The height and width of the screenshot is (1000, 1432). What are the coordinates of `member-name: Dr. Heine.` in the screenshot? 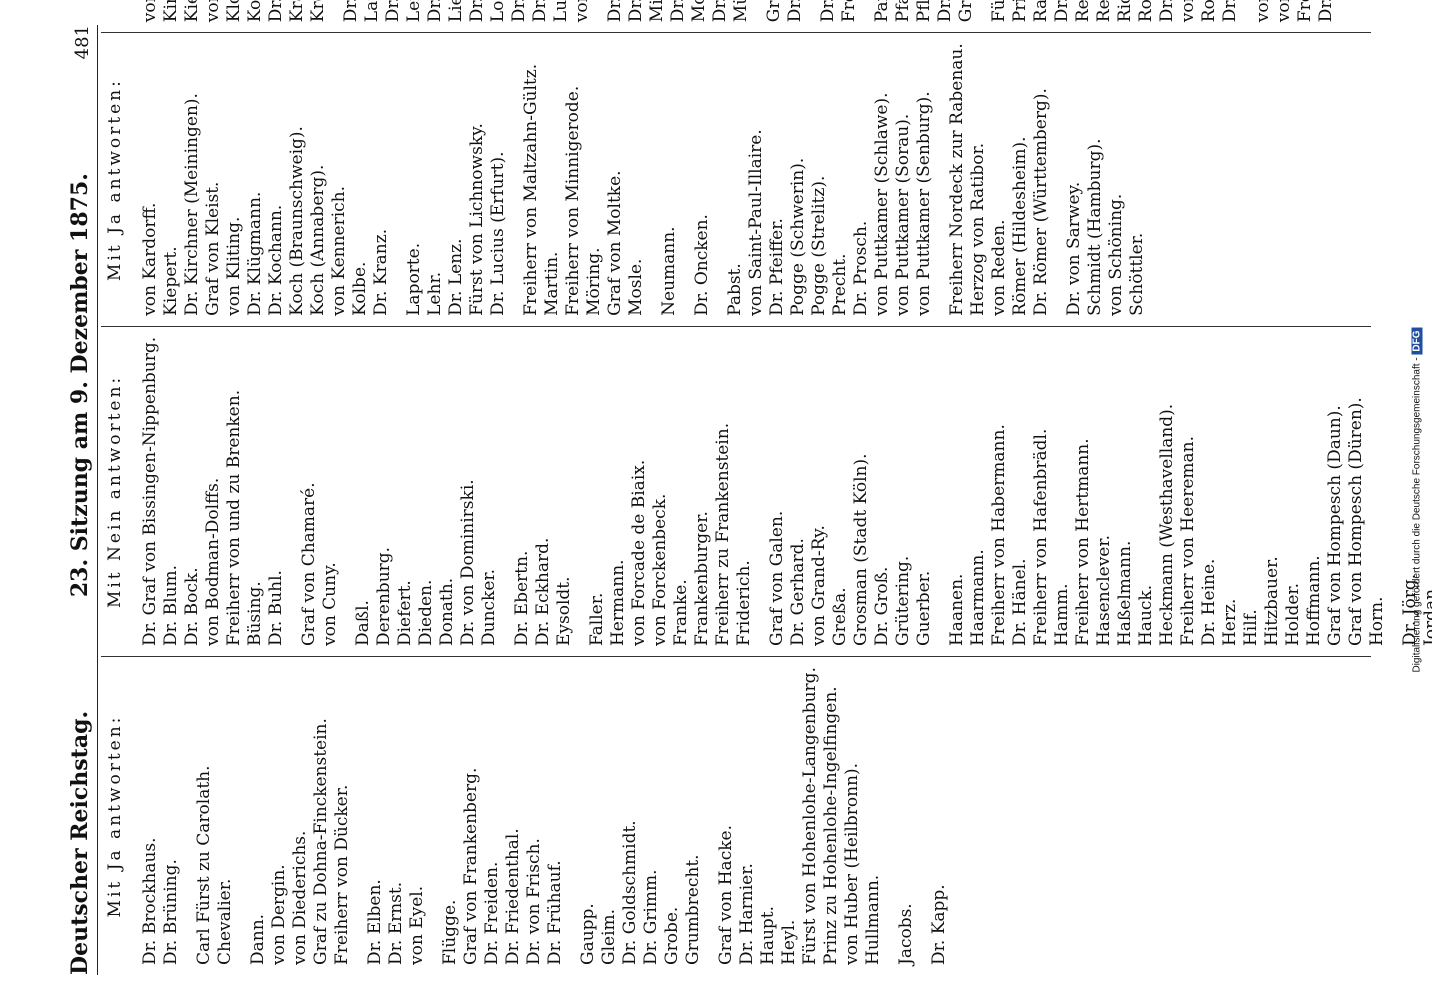 It's located at (1209, 602).